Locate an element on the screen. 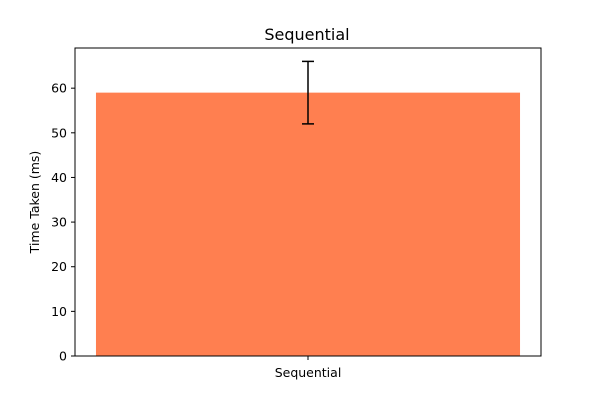  y-tick-label: 10 is located at coordinates (59, 311).